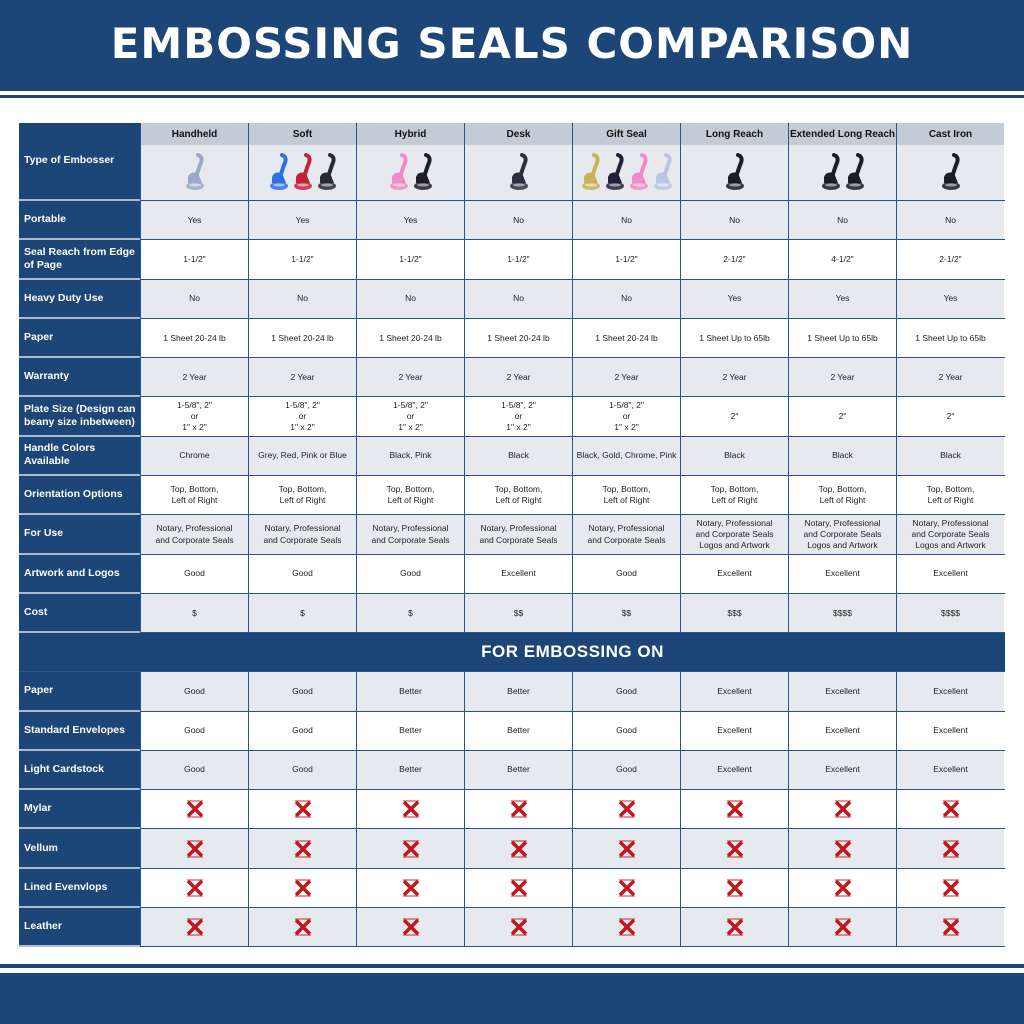  I want to click on table-row: Cost $ $ $ $$ $$ $$$ $$$$ $$$$, so click(512, 613).